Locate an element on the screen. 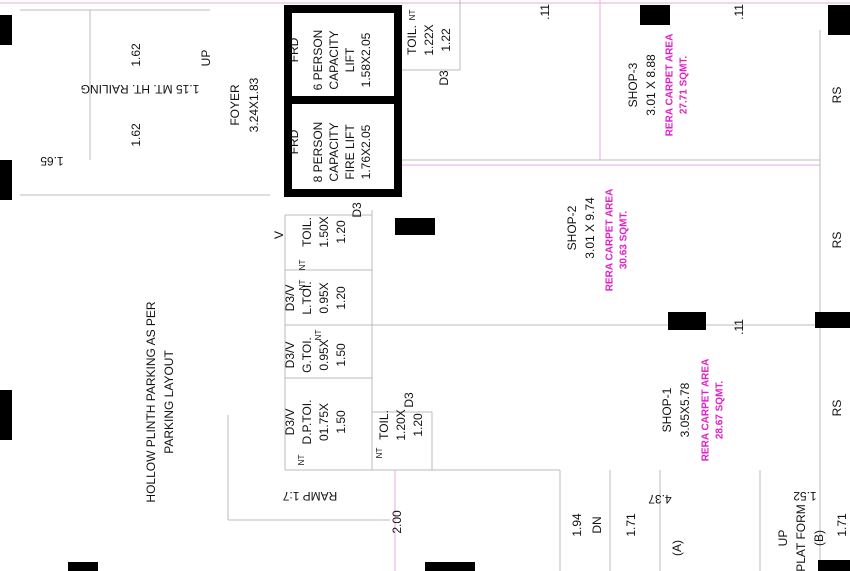 Image resolution: width=850 pixels, height=571 pixels. plan-label: 1.65 is located at coordinates (52, 161).